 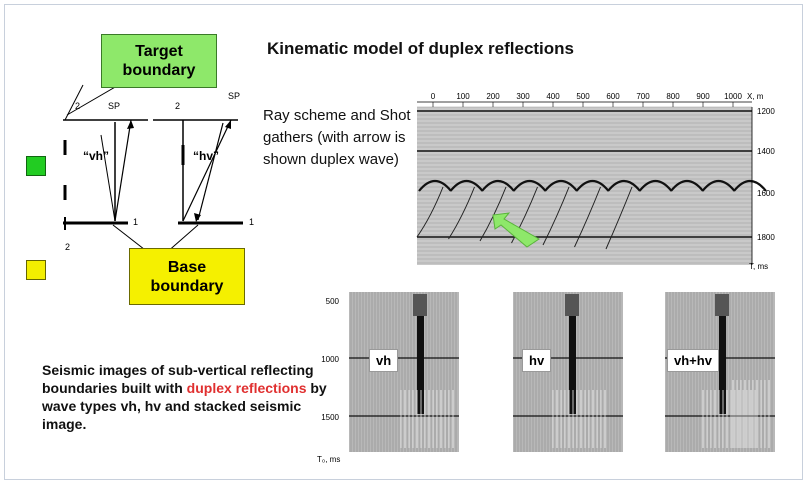 I want to click on yellow-marker-icon, so click(x=36, y=270).